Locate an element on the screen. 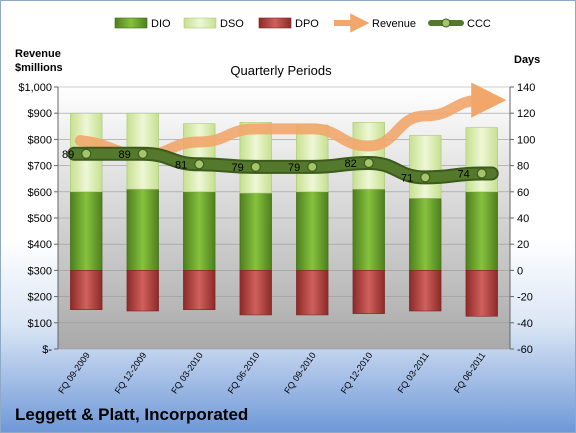 The image size is (576, 433). x-tick-label: FQ 12-2009 is located at coordinates (131, 372).